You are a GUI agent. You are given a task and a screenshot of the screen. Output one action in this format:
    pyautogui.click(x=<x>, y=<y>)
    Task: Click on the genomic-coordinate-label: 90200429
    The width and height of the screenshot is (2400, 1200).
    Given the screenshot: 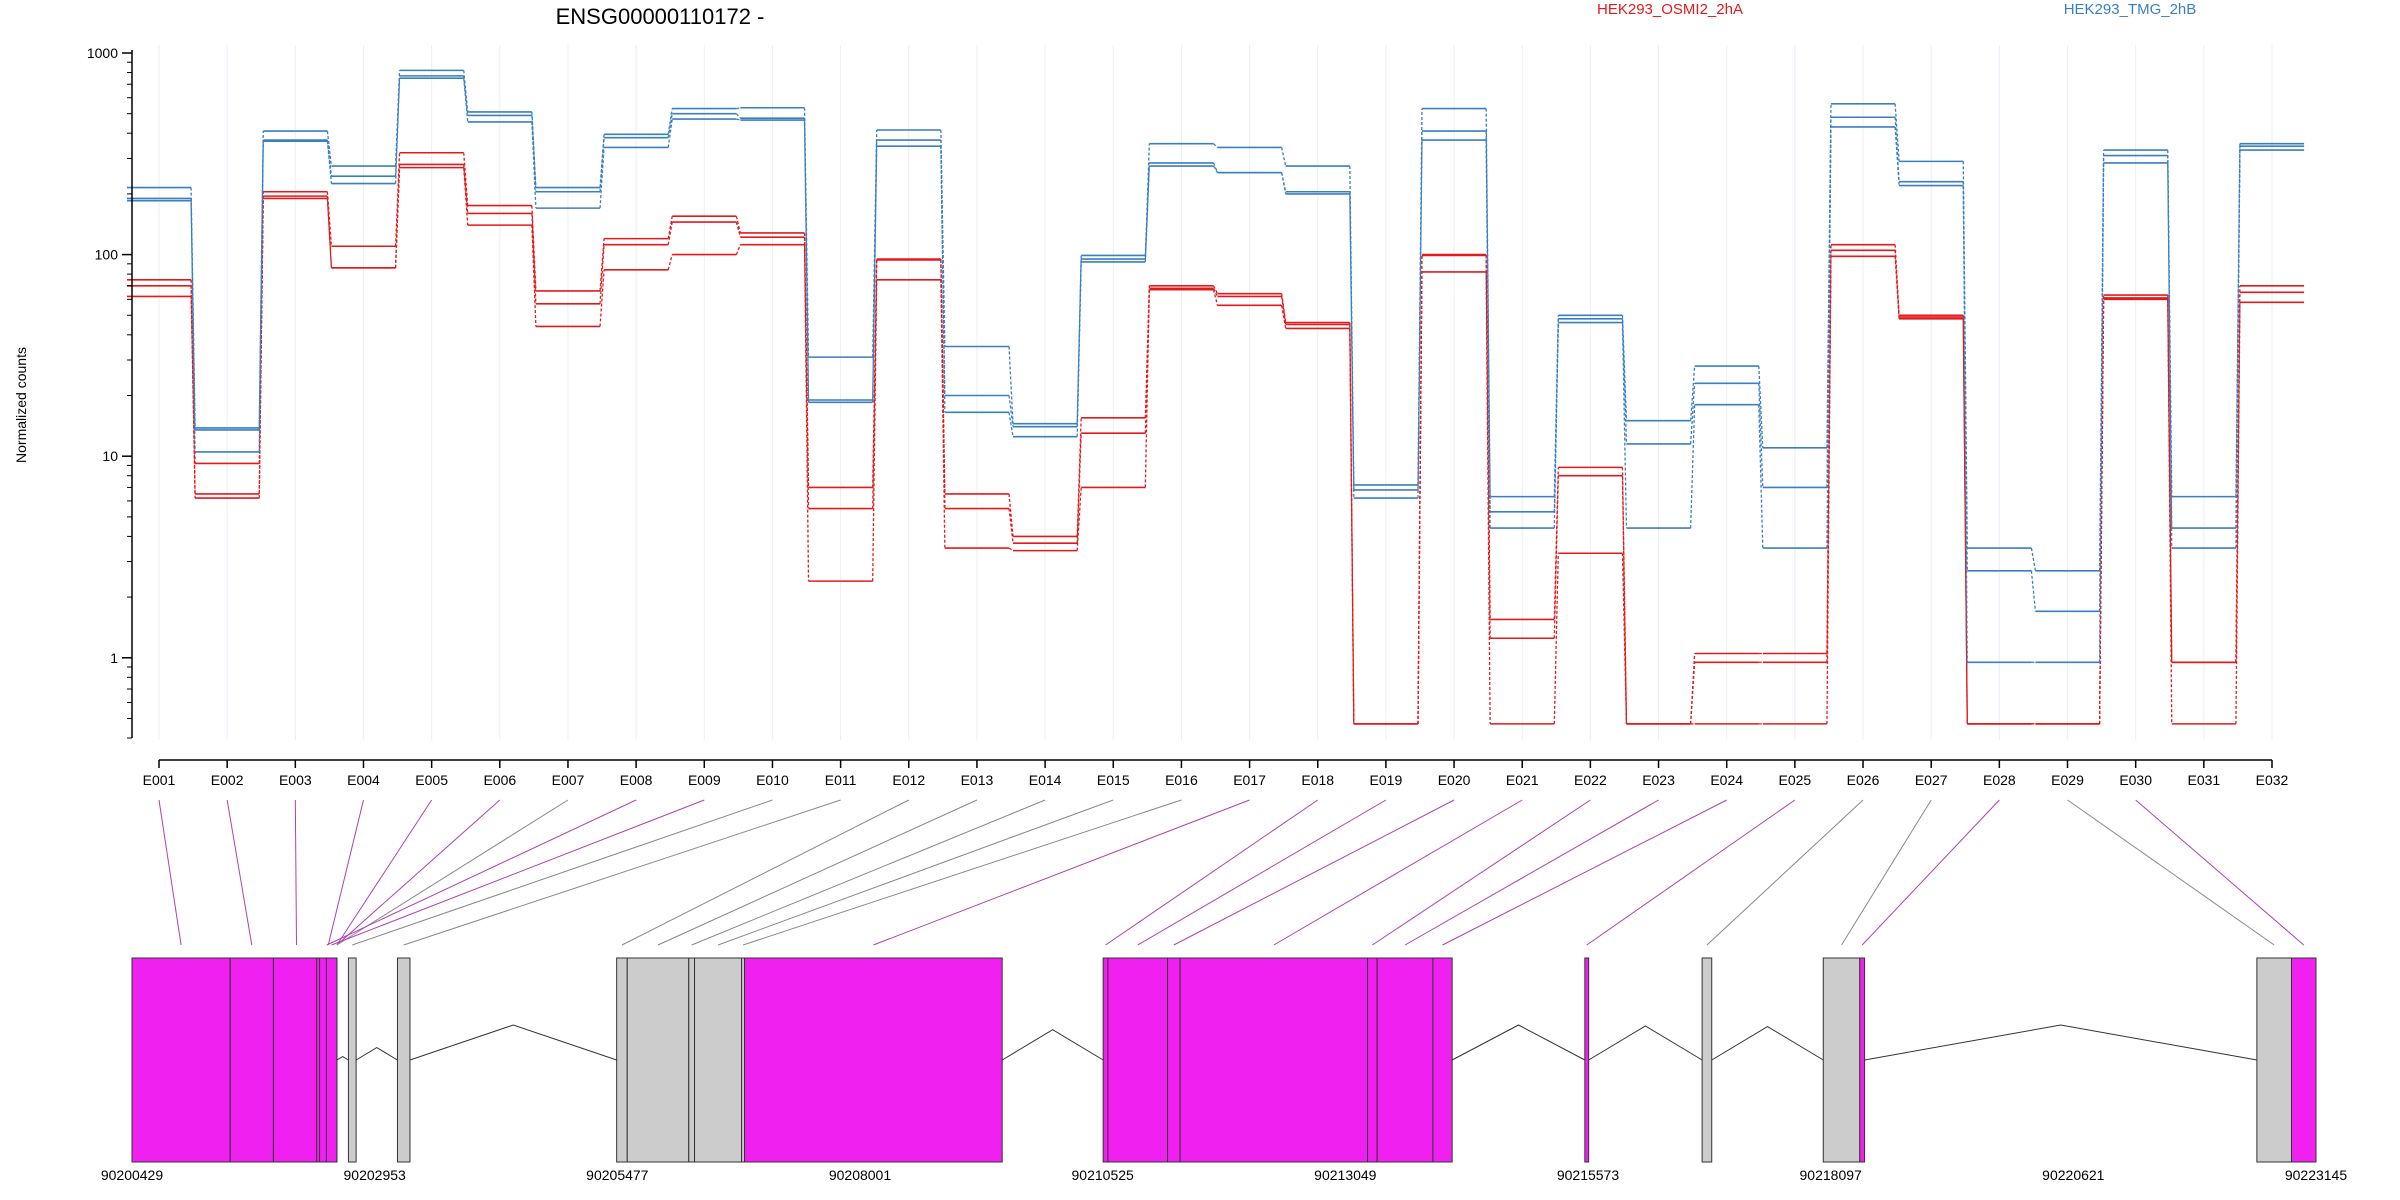 What is the action you would take?
    pyautogui.click(x=132, y=1175)
    